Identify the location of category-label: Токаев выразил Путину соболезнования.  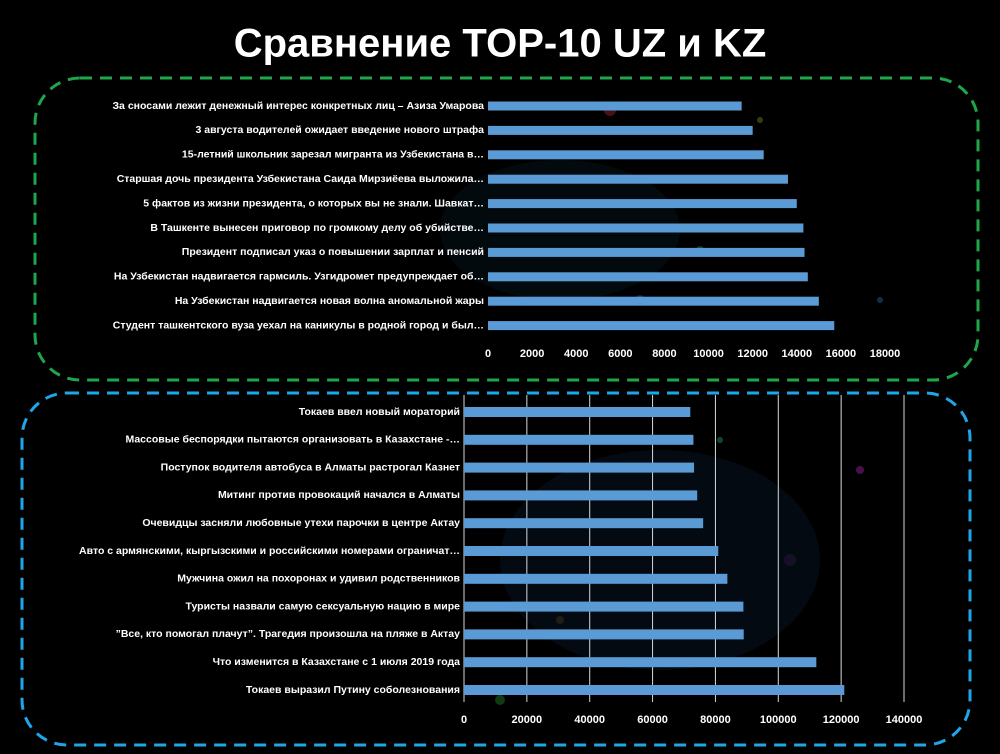
(353, 690).